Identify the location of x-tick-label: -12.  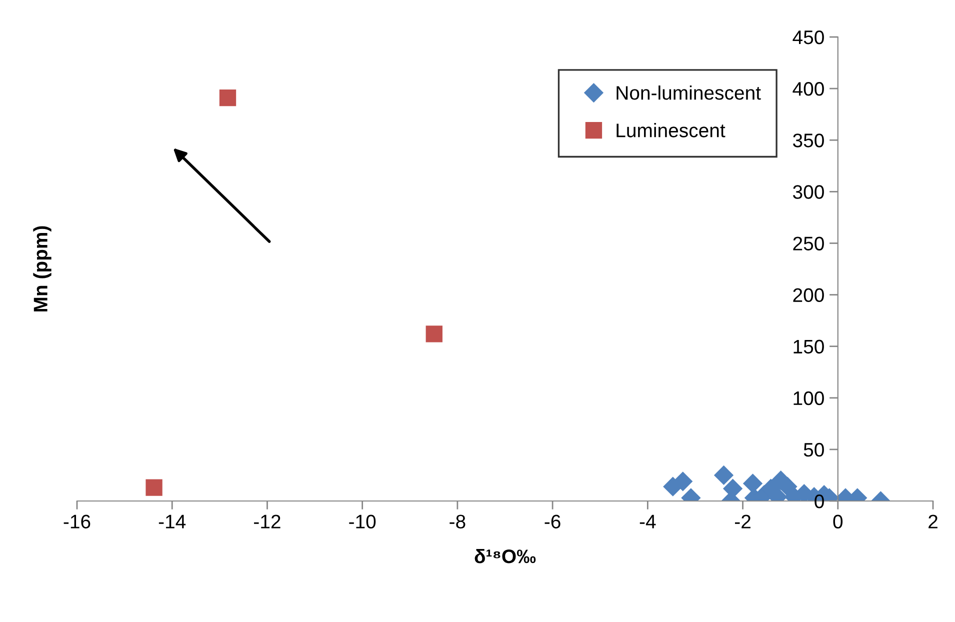
(267, 521).